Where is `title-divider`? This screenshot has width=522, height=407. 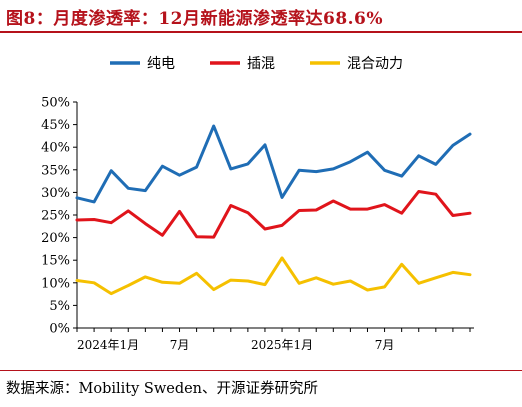
title-divider is located at coordinates (261, 32).